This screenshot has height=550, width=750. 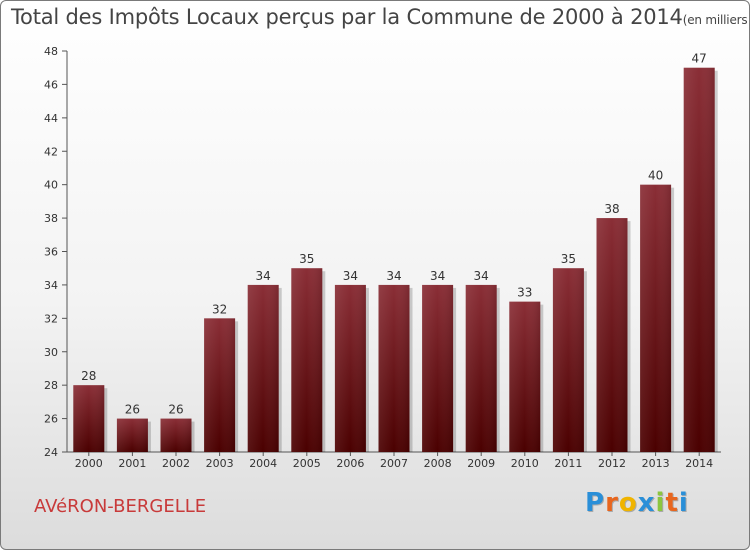 I want to click on bar-value-label: 38, so click(x=611, y=209).